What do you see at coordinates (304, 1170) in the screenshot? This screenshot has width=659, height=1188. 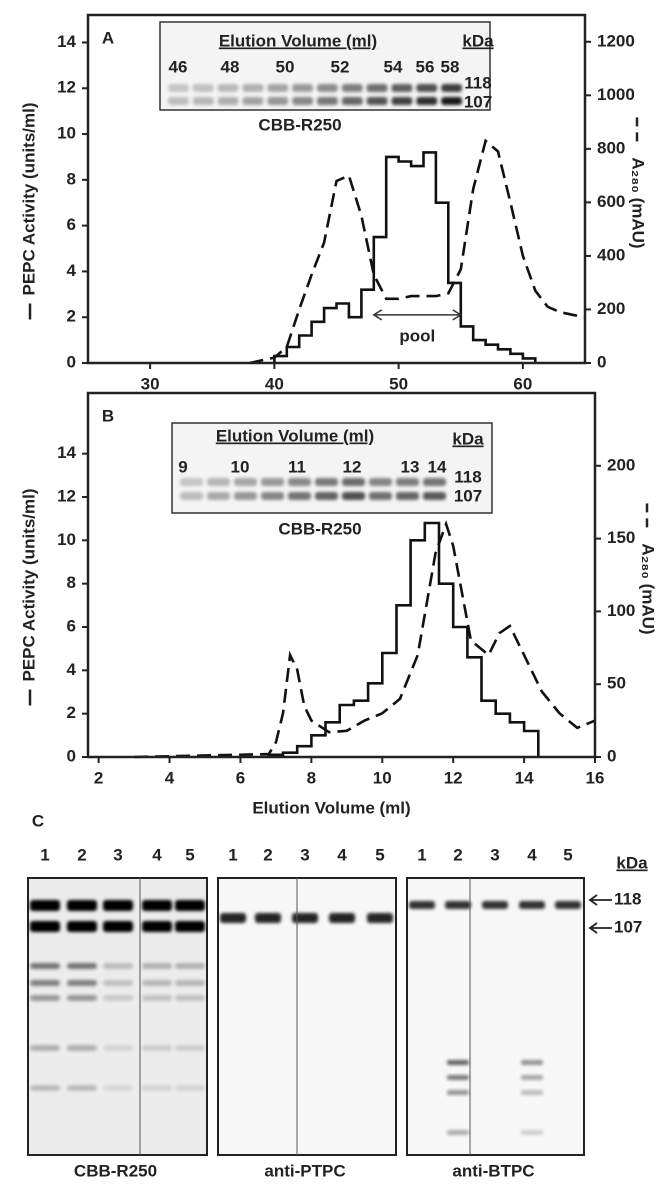 I see `gel-stain: anti-PTPC` at bounding box center [304, 1170].